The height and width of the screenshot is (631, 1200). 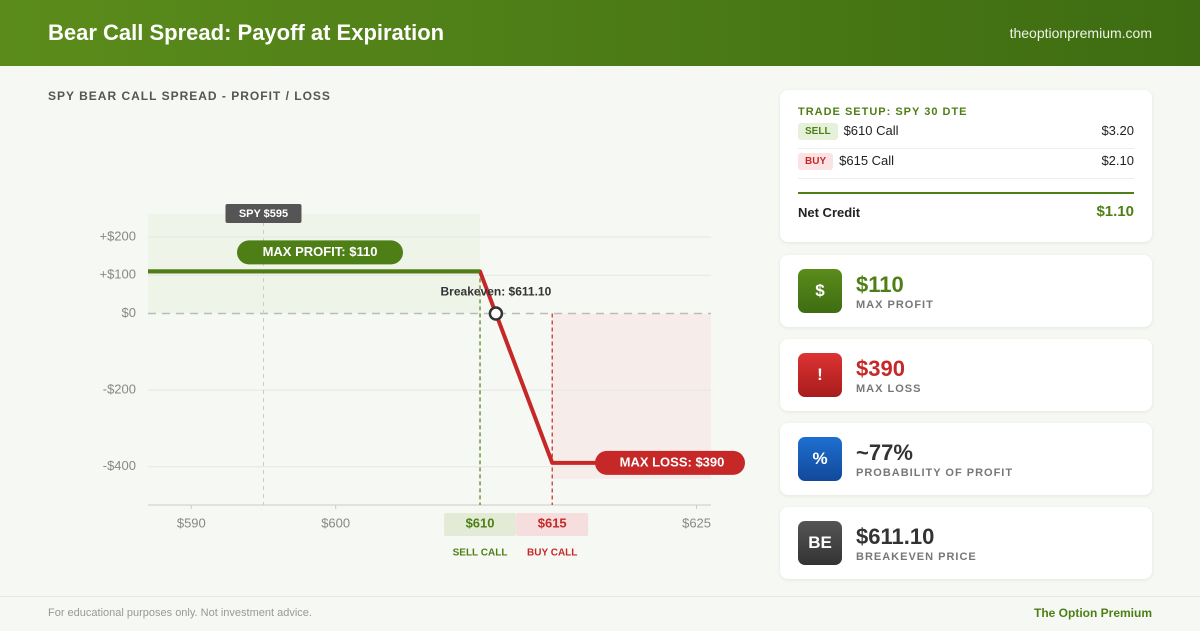 What do you see at coordinates (880, 284) in the screenshot?
I see `stat-value: $110` at bounding box center [880, 284].